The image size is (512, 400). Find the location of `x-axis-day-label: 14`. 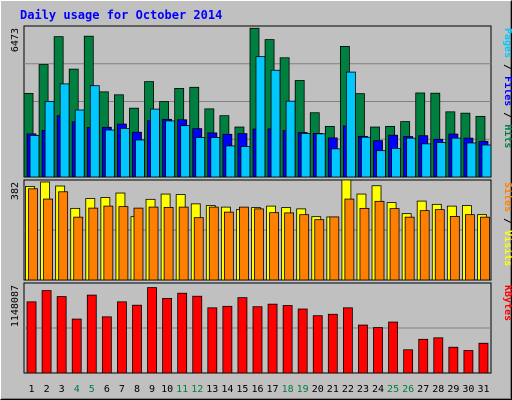

x-axis-day-label: 14 is located at coordinates (227, 389).